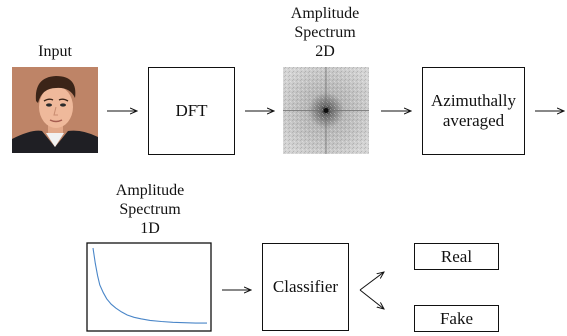 This screenshot has height=336, width=567. I want to click on azimuthal-line2: averaged, so click(473, 120).